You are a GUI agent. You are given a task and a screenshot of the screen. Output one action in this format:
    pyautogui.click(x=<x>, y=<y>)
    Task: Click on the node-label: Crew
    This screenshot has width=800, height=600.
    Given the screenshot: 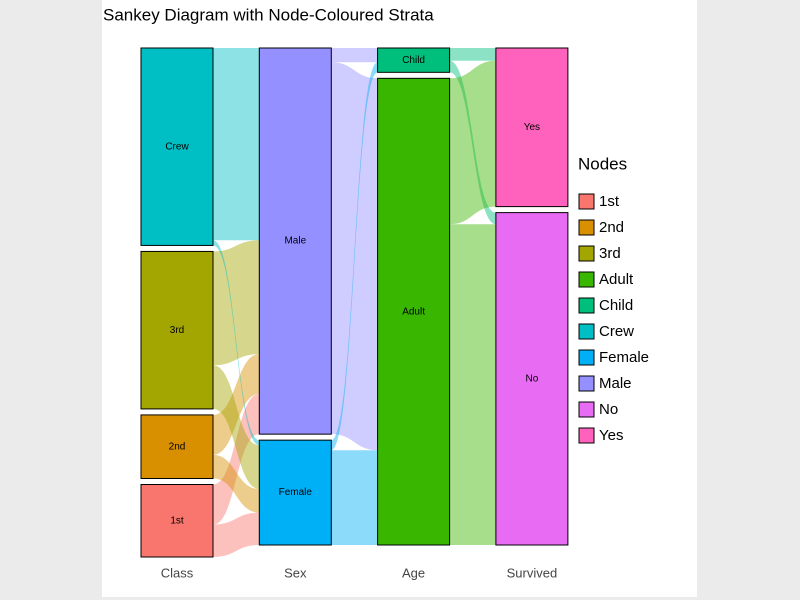 What is the action you would take?
    pyautogui.click(x=177, y=146)
    